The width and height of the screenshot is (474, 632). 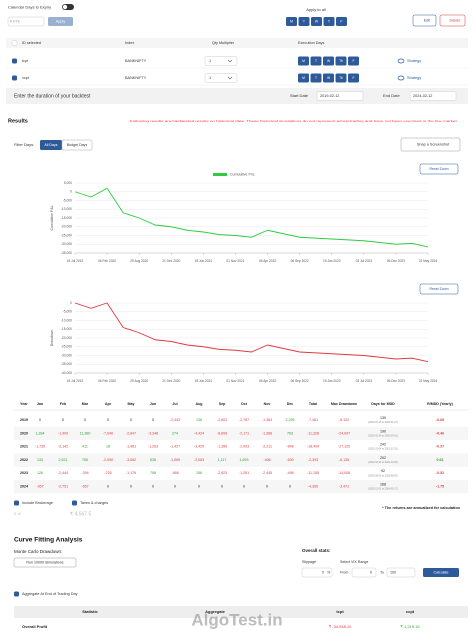 What do you see at coordinates (289, 460) in the screenshot?
I see `table-cell: -630` at bounding box center [289, 460].